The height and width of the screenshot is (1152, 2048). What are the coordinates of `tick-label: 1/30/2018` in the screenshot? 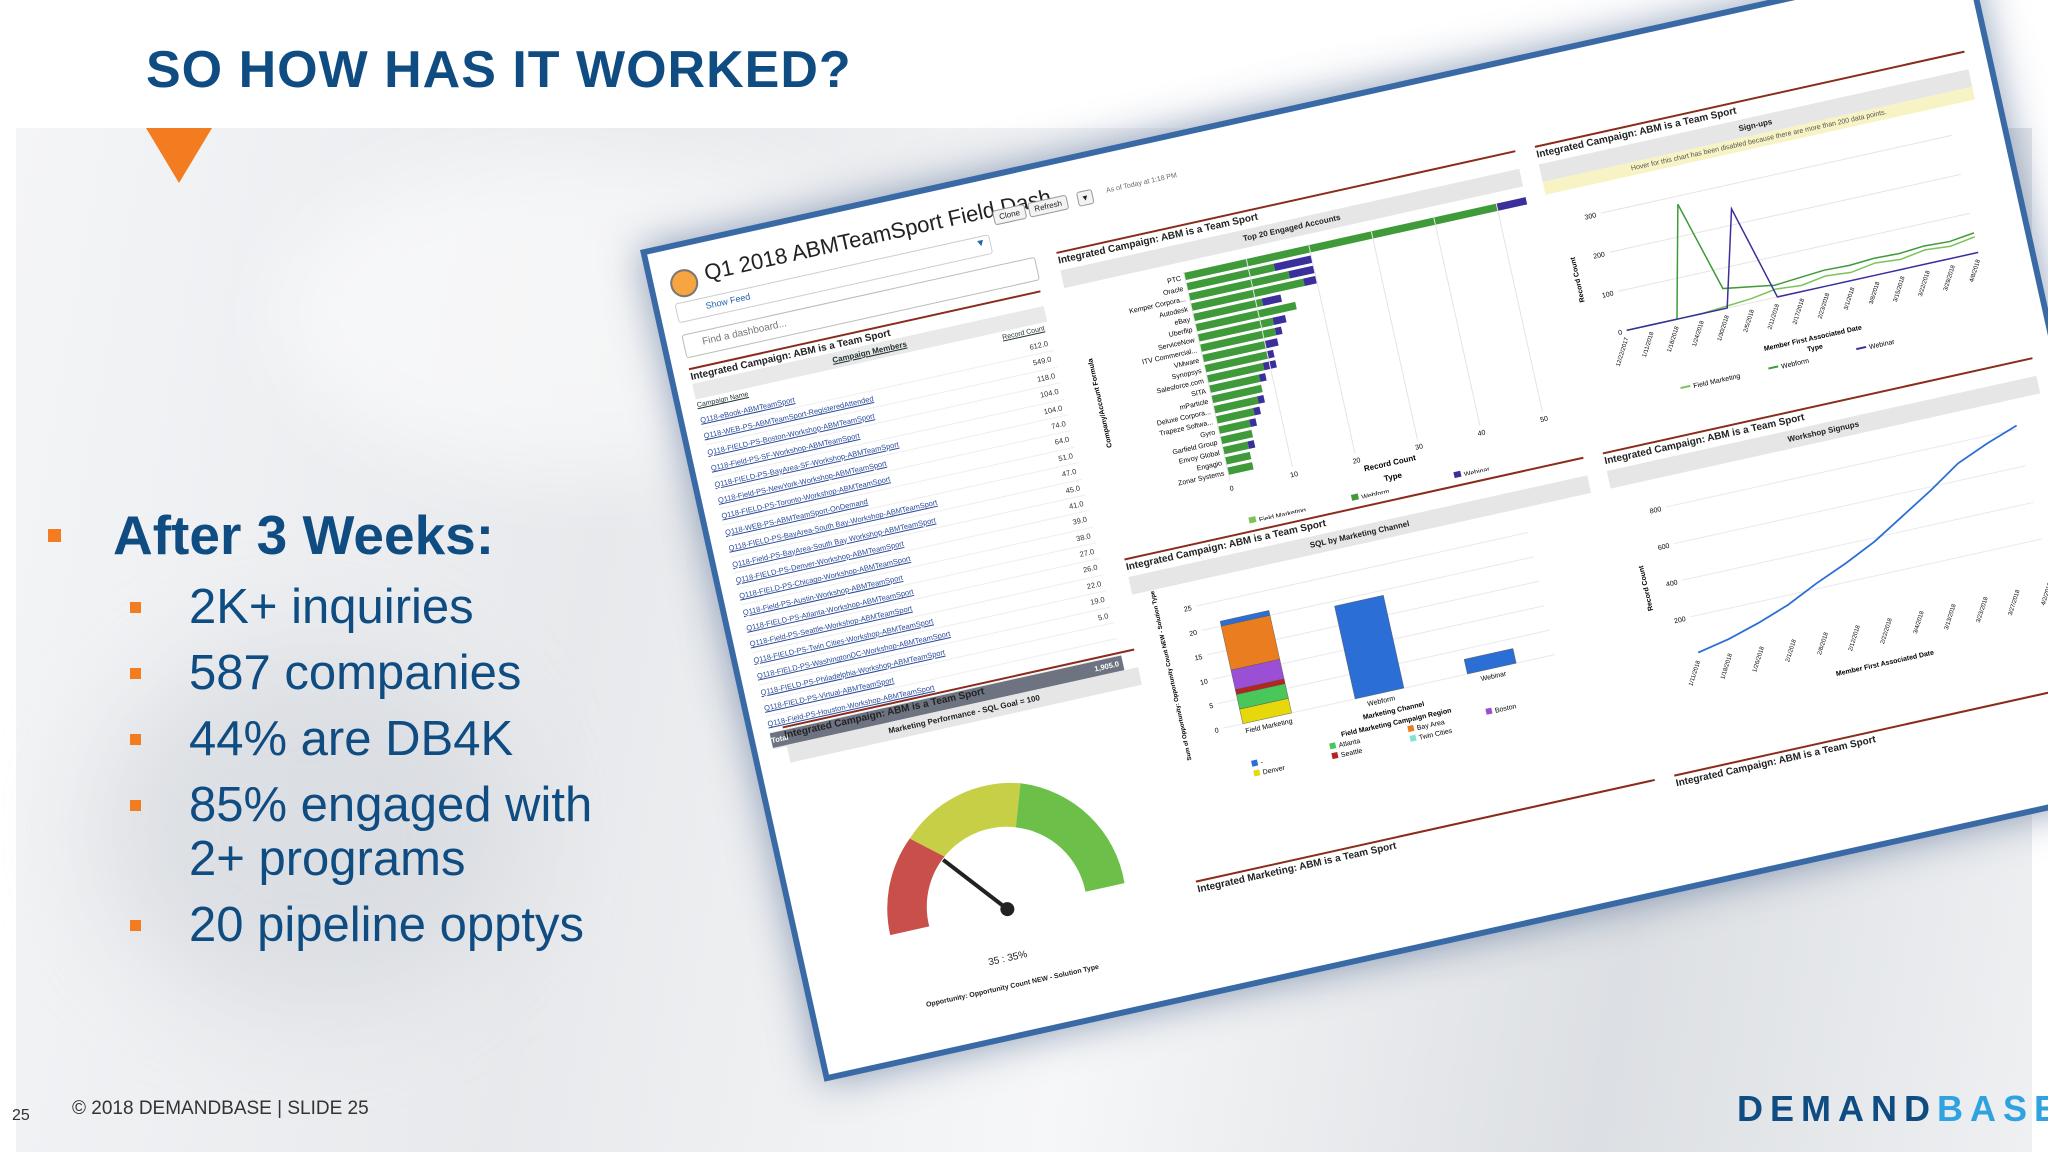 It's located at (1724, 328).